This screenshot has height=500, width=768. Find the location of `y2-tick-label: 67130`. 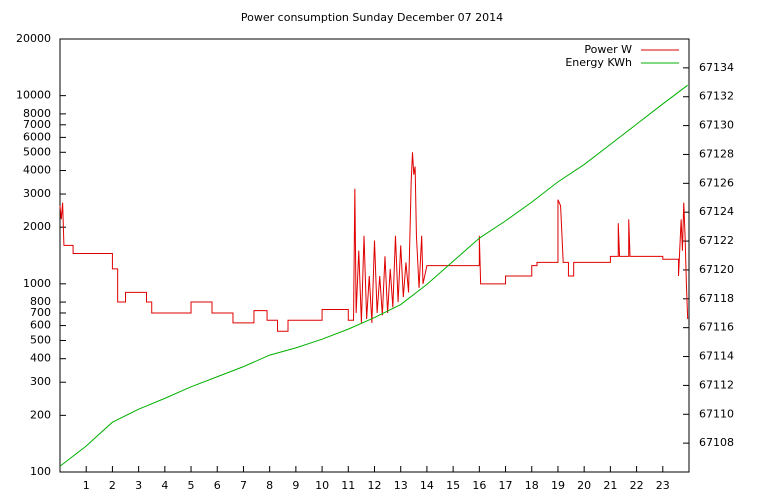

y2-tick-label: 67130 is located at coordinates (716, 125).